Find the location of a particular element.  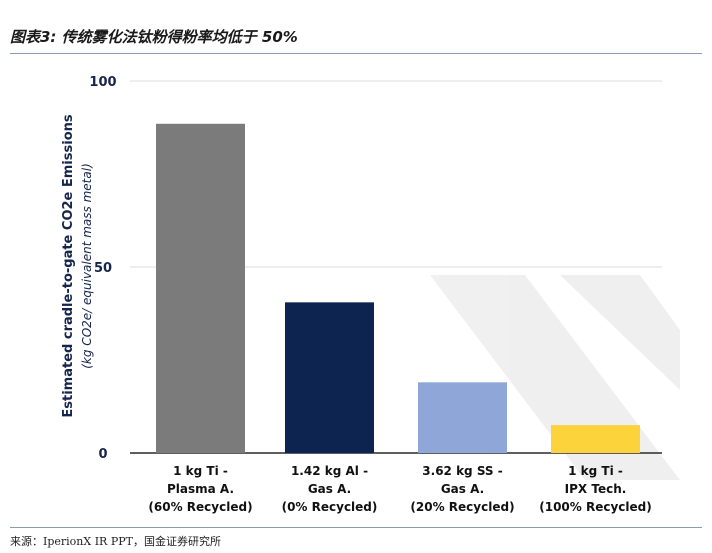

x-tick-label: (20% Recycled) is located at coordinates (462, 507).